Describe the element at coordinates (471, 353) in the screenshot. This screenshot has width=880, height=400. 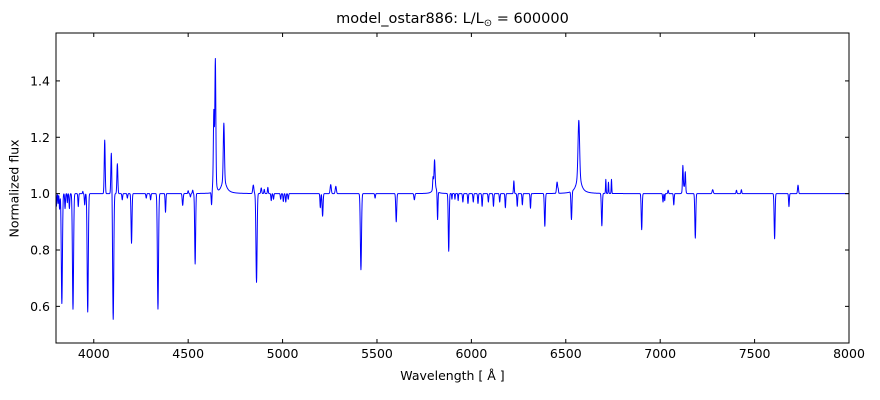
I see `x-tick-label: 6000` at that location.